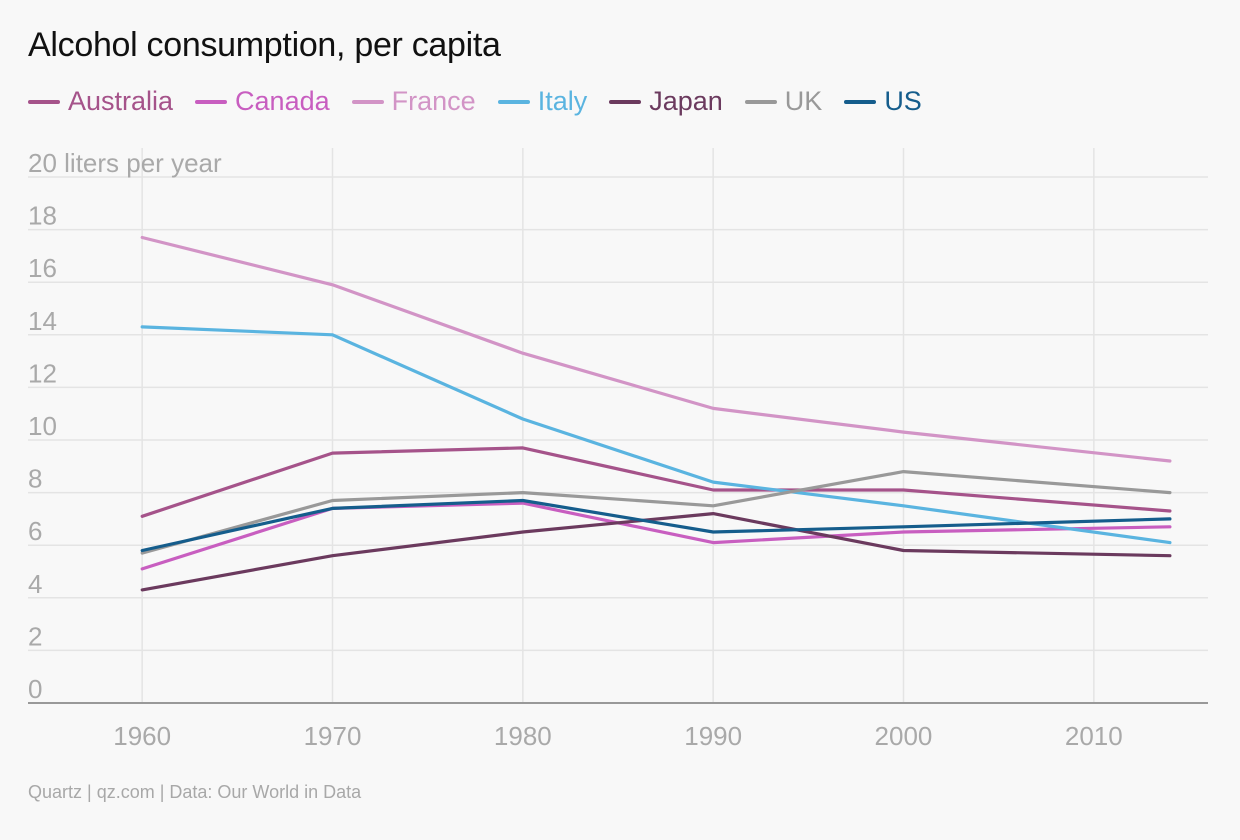  Describe the element at coordinates (656, 482) in the screenshot. I see `series-line-australia` at that location.